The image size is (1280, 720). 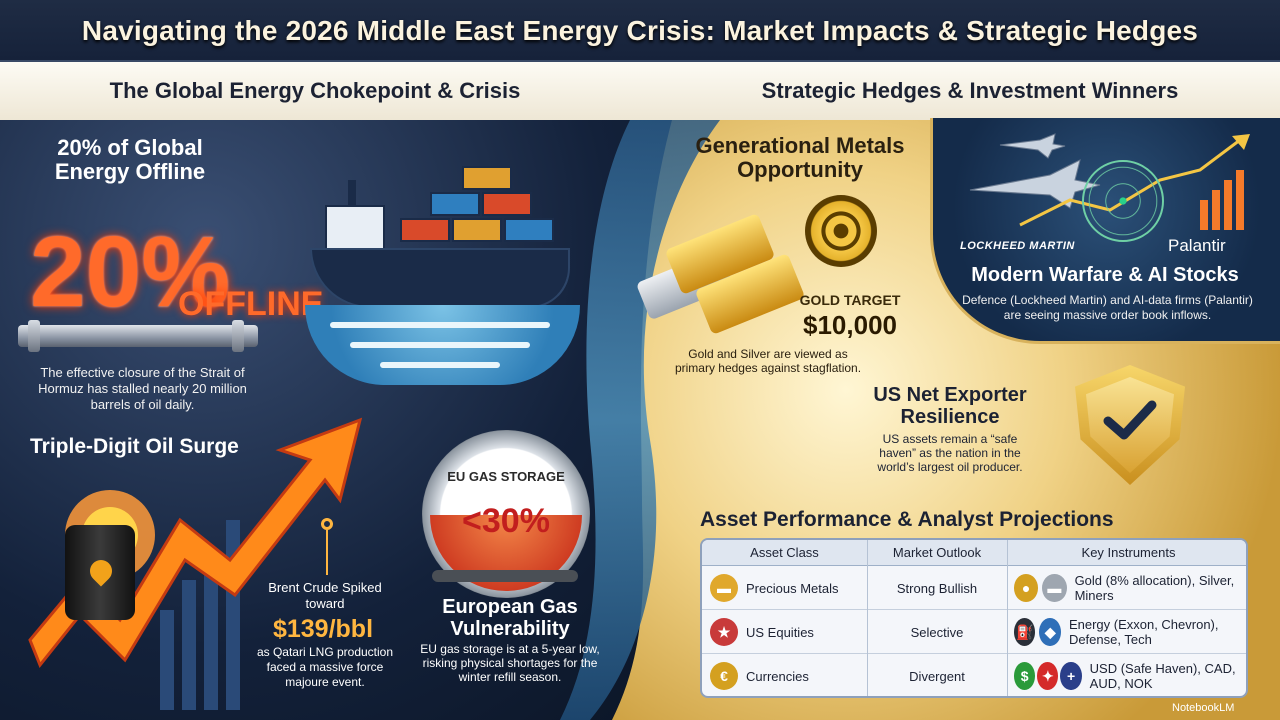 What do you see at coordinates (1054, 588) in the screenshot?
I see `silver-icon: ▬` at bounding box center [1054, 588].